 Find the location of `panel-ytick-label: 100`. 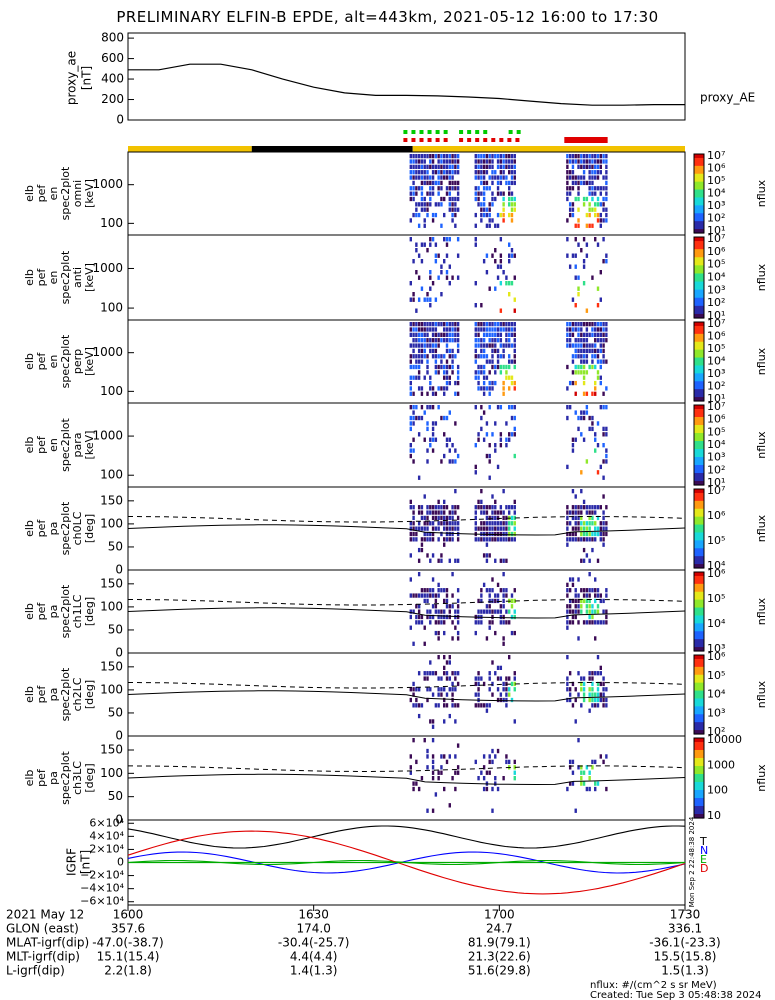

panel-ytick-label: 100 is located at coordinates (111, 475).